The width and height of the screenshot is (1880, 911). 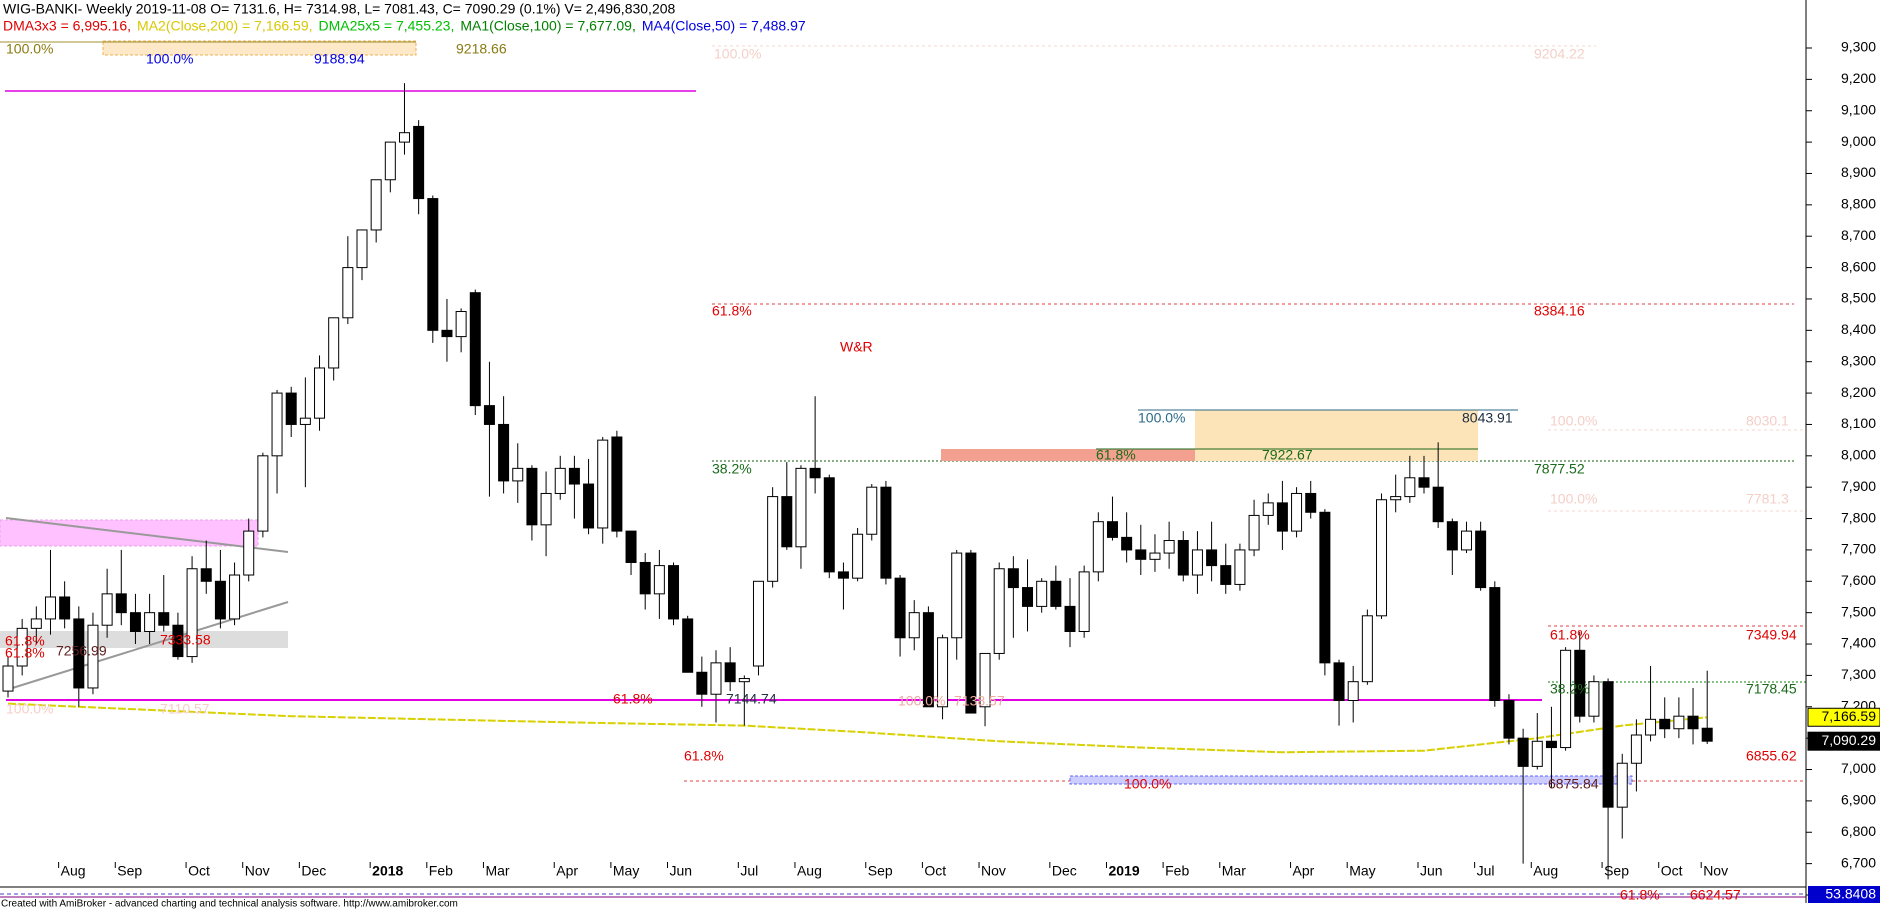 What do you see at coordinates (1849, 740) in the screenshot?
I see `price-tag-label: 7,090.29` at bounding box center [1849, 740].